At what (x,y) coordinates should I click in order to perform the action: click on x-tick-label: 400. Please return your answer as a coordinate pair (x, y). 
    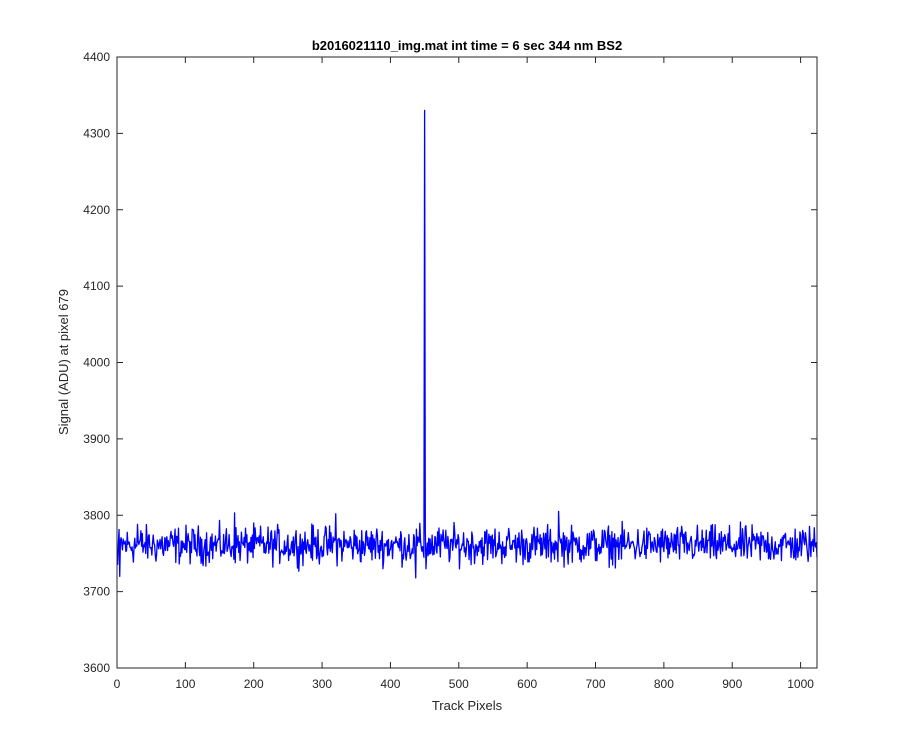
    Looking at the image, I should click on (390, 684).